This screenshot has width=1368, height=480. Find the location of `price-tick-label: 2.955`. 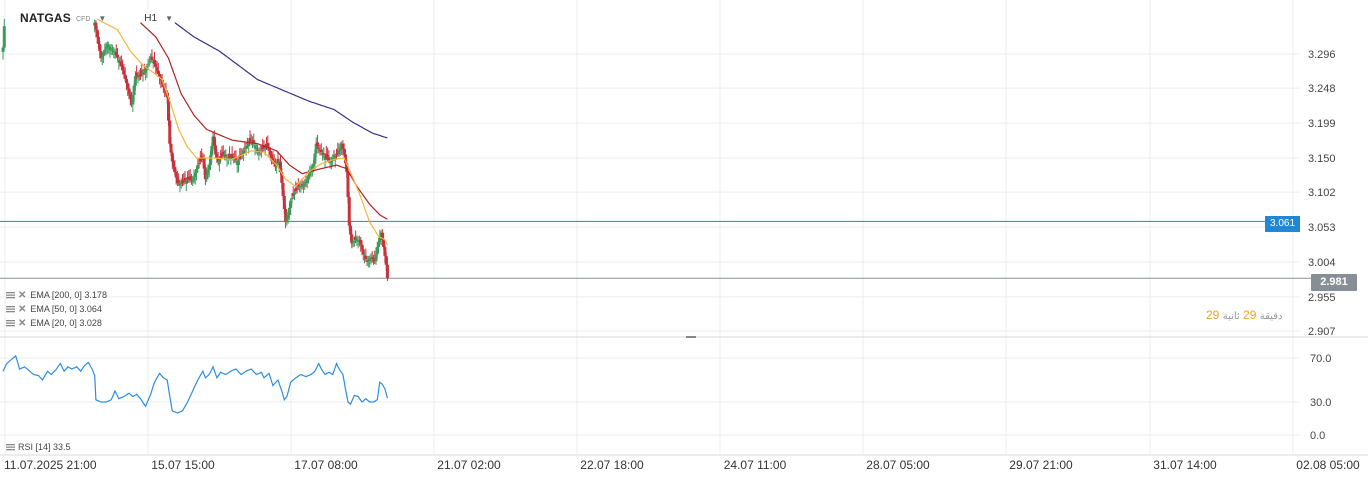

price-tick-label: 2.955 is located at coordinates (1322, 298).